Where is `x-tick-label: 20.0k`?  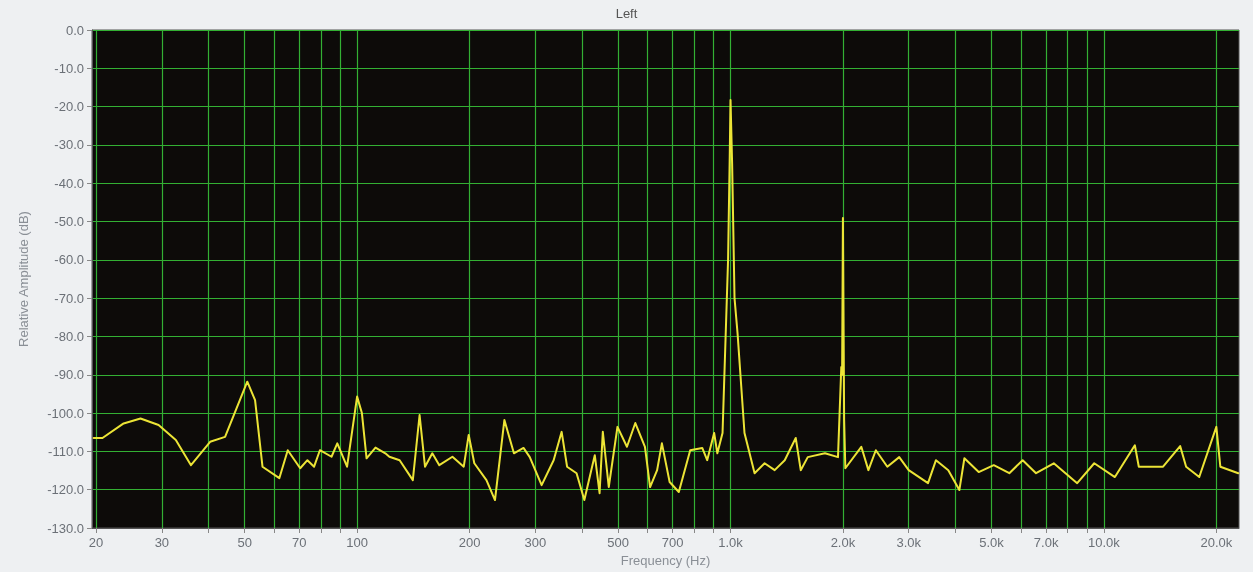 x-tick-label: 20.0k is located at coordinates (1216, 542).